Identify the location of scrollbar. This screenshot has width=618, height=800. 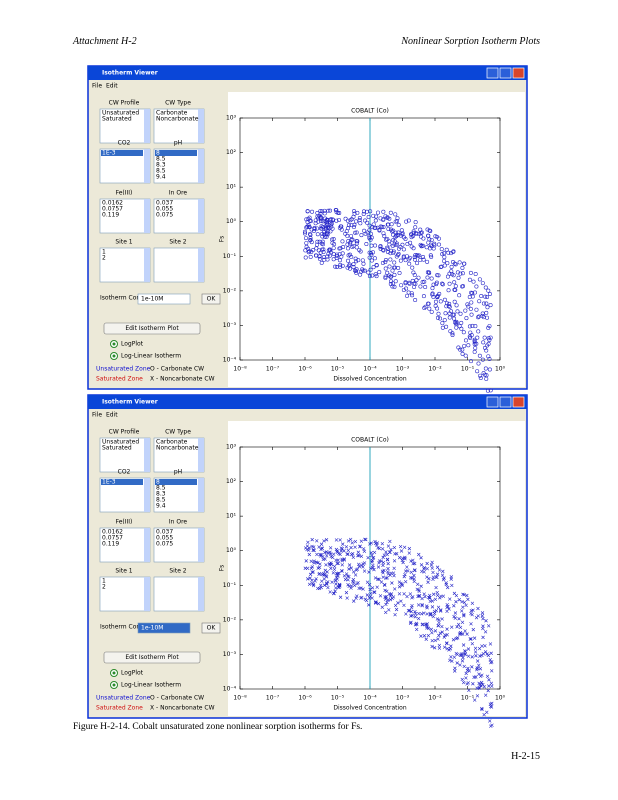
(147, 545).